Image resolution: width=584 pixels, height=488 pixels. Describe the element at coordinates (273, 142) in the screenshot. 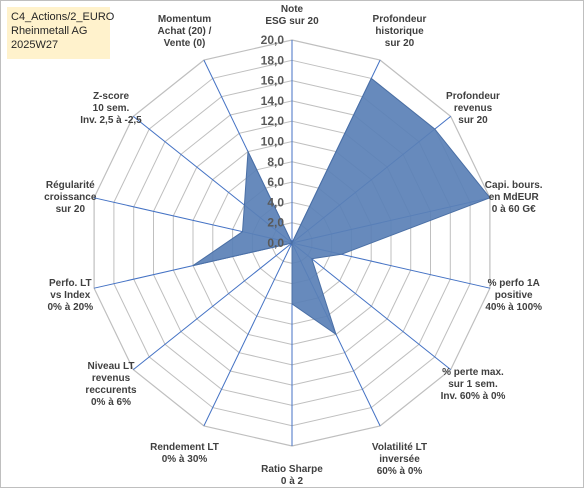

I see `tick-label: 10,0` at that location.